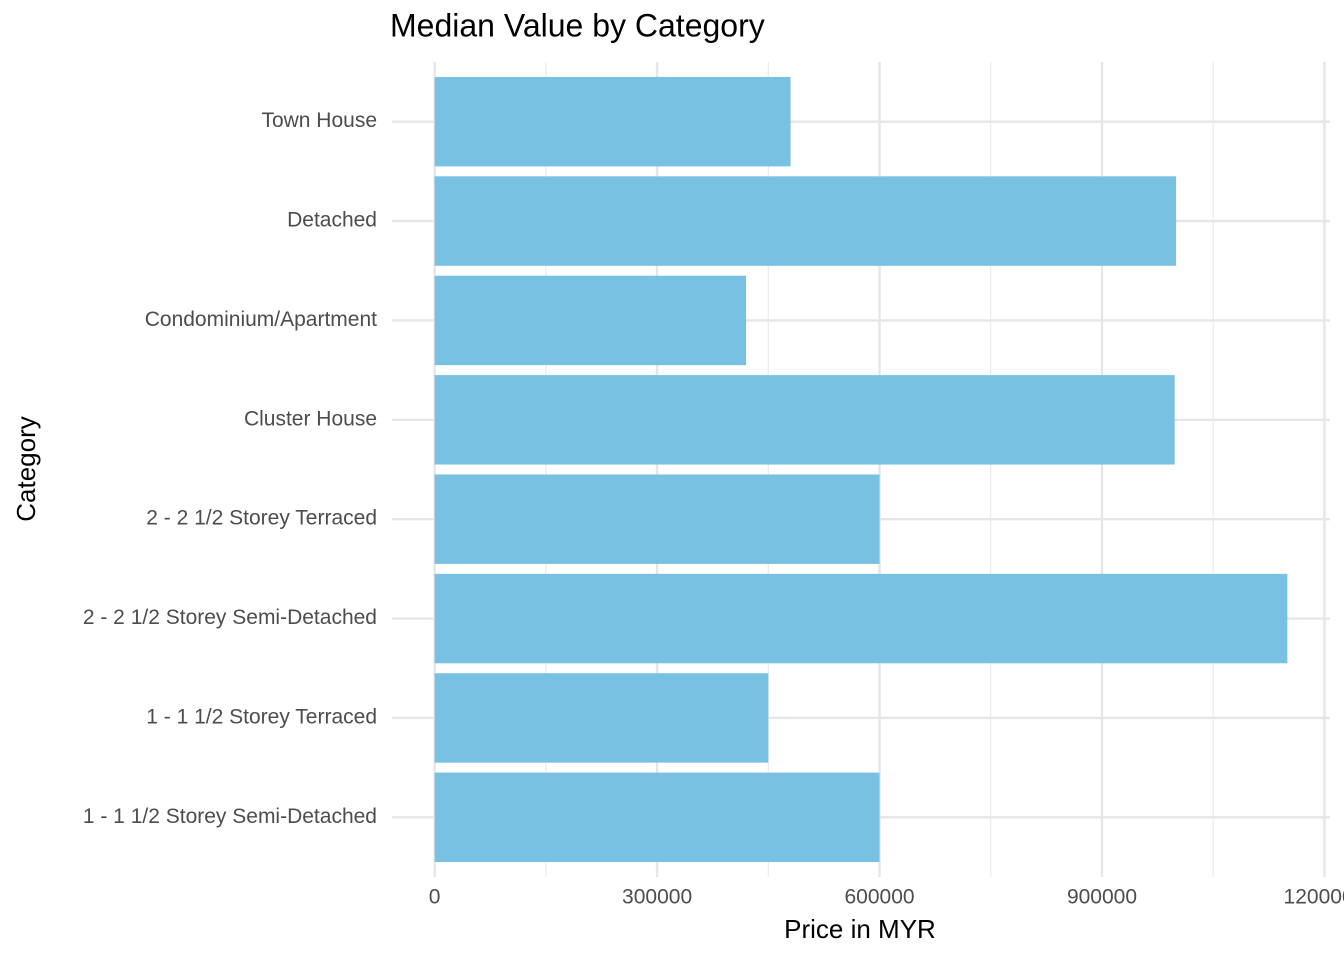  What do you see at coordinates (261, 716) in the screenshot?
I see `y-tick-label: 1 - 1 1/2 Storey Terraced` at bounding box center [261, 716].